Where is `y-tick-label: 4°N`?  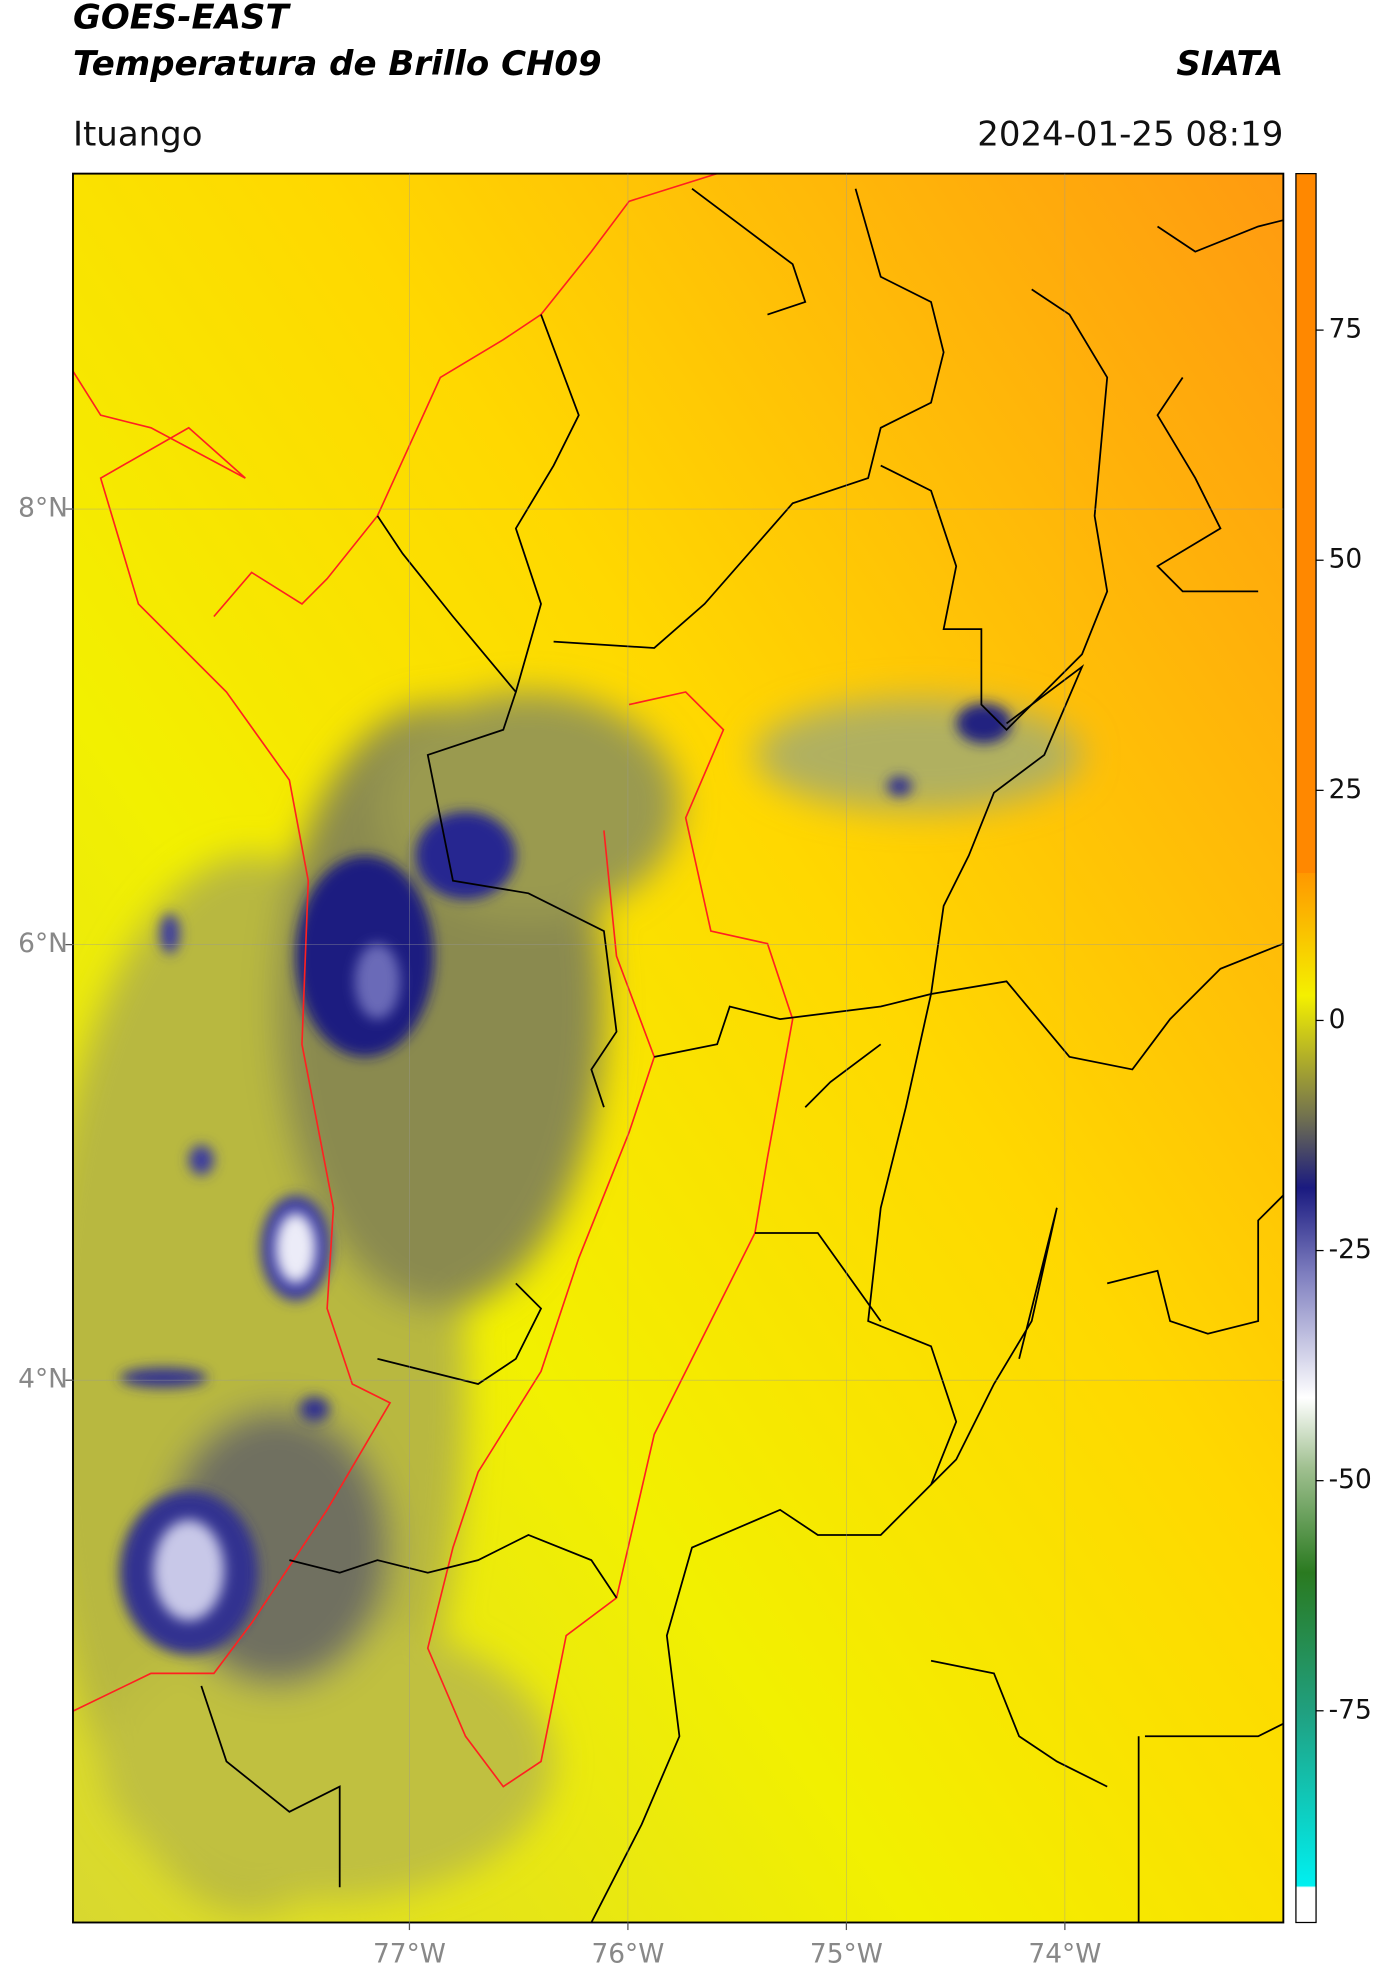
y-tick-label: 4°N is located at coordinates (43, 1379).